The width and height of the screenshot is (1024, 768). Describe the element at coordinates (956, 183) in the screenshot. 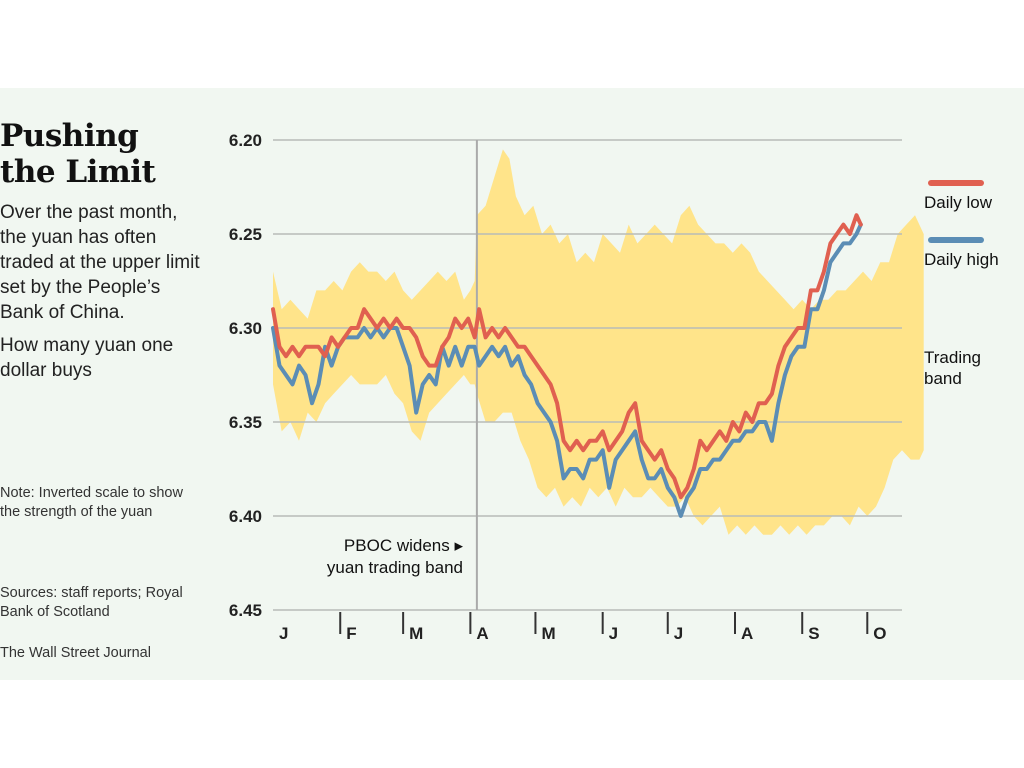

I see `legend-swatch-daily-low` at that location.